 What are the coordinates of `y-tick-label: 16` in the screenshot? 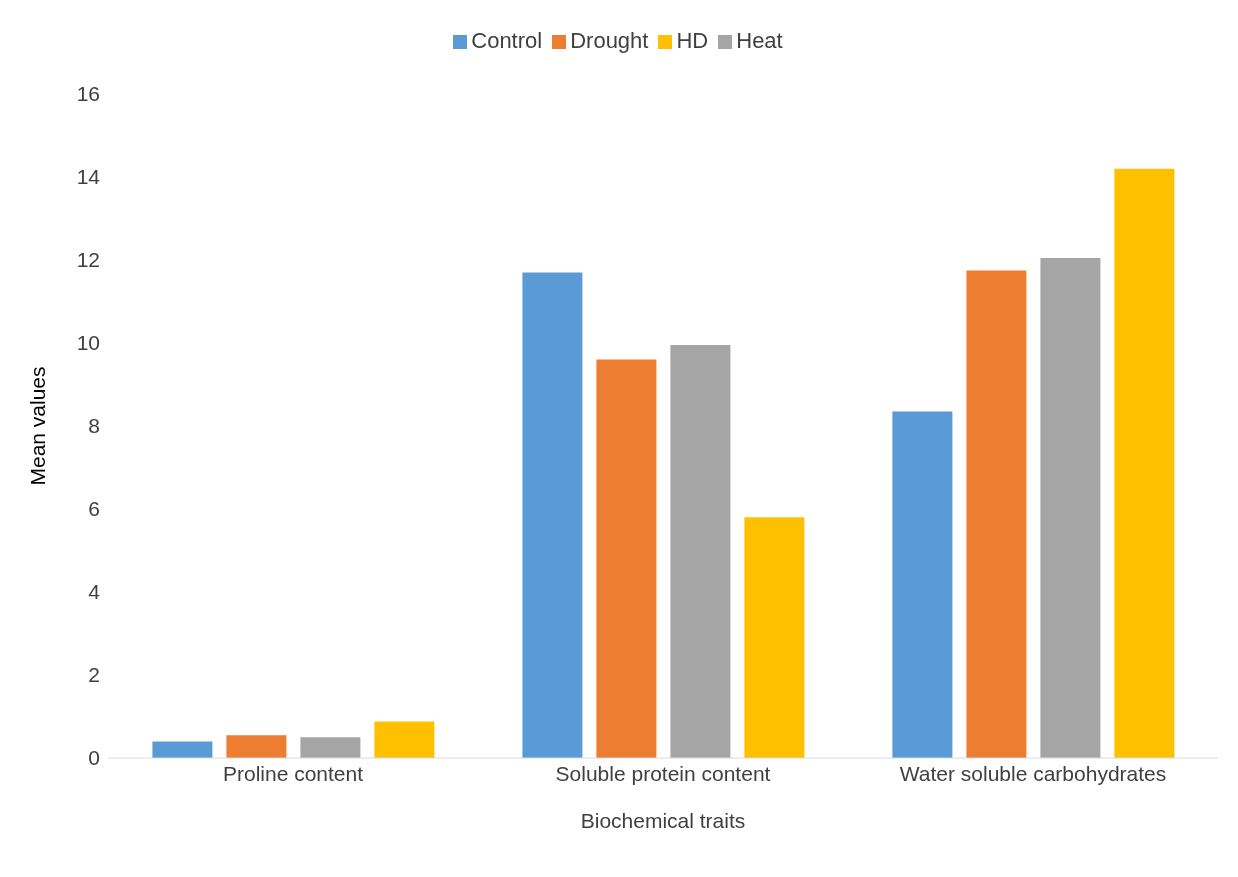 It's located at (88, 94).